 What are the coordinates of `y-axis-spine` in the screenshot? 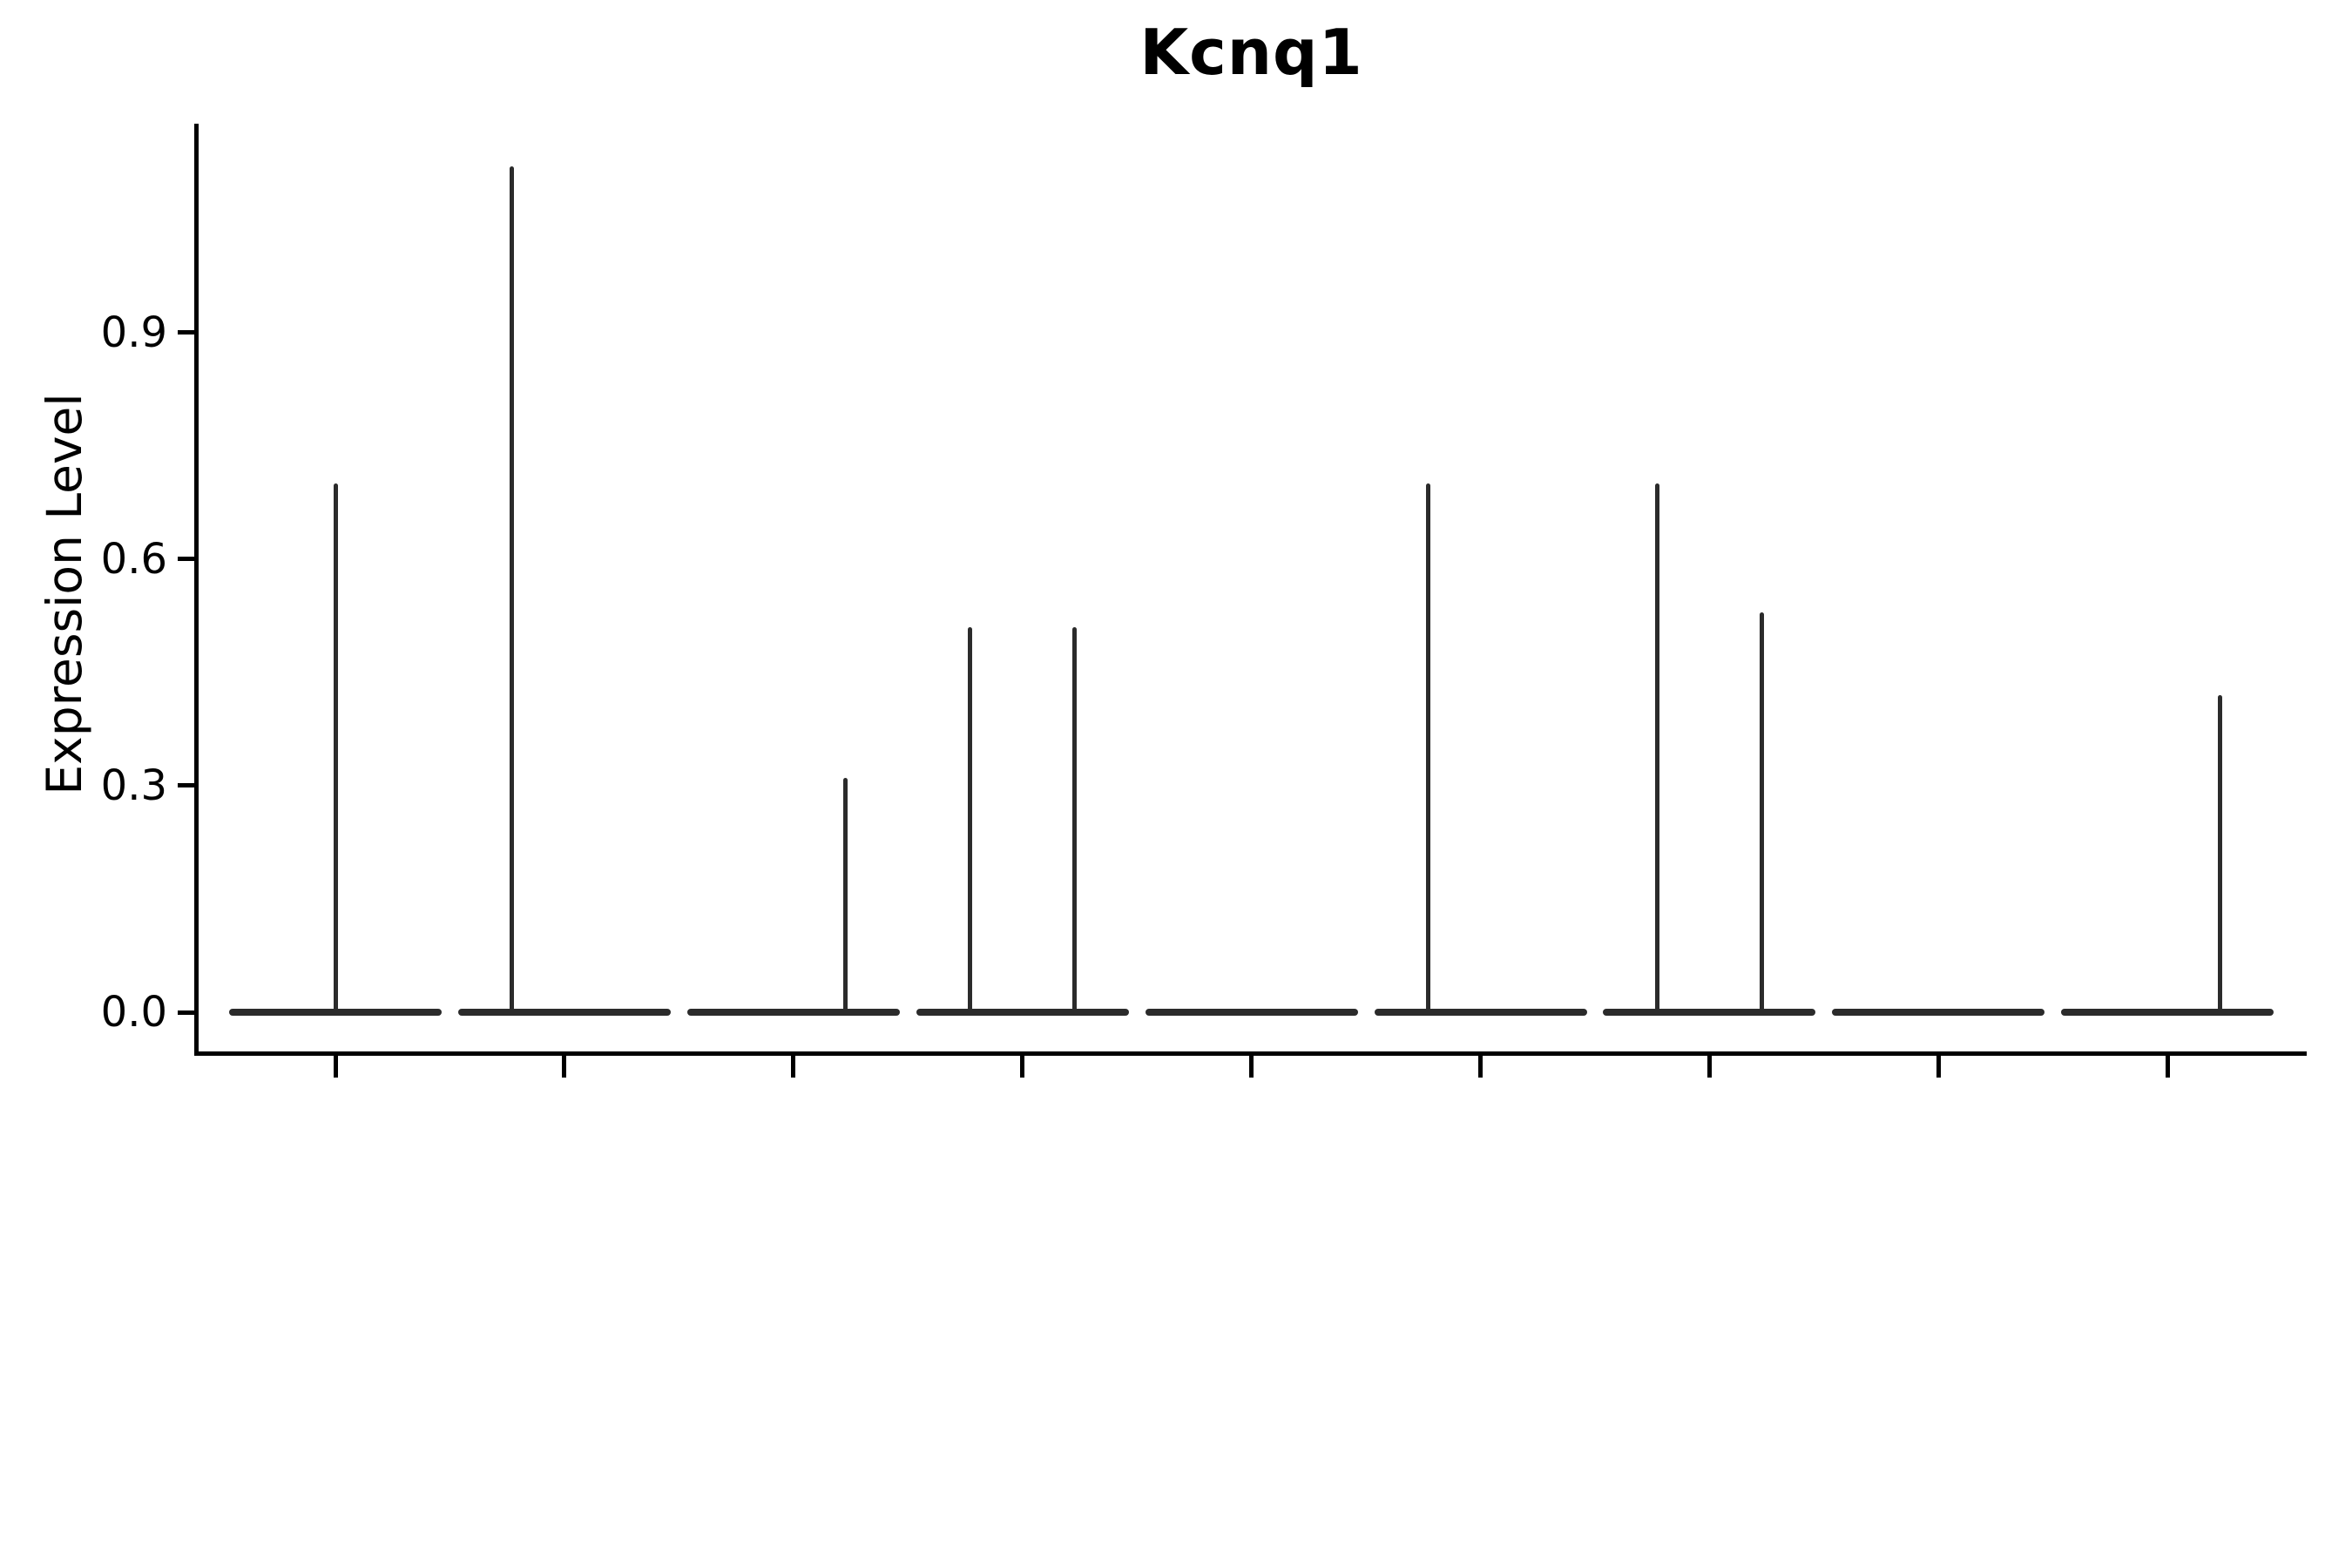 It's located at (196, 590).